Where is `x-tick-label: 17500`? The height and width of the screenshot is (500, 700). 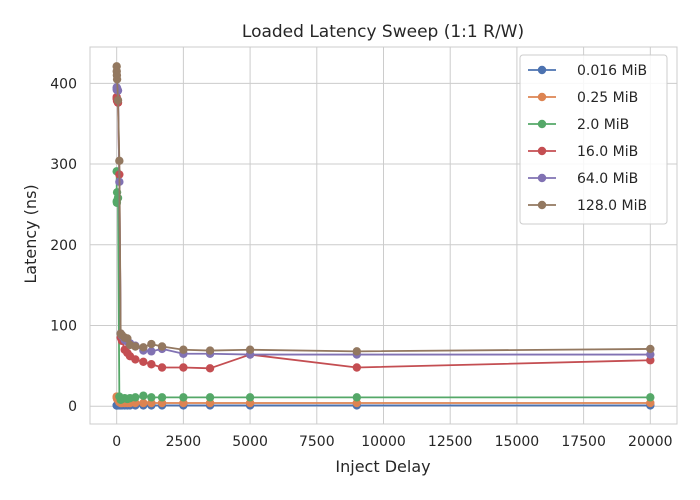
x-tick-label: 17500 is located at coordinates (583, 442).